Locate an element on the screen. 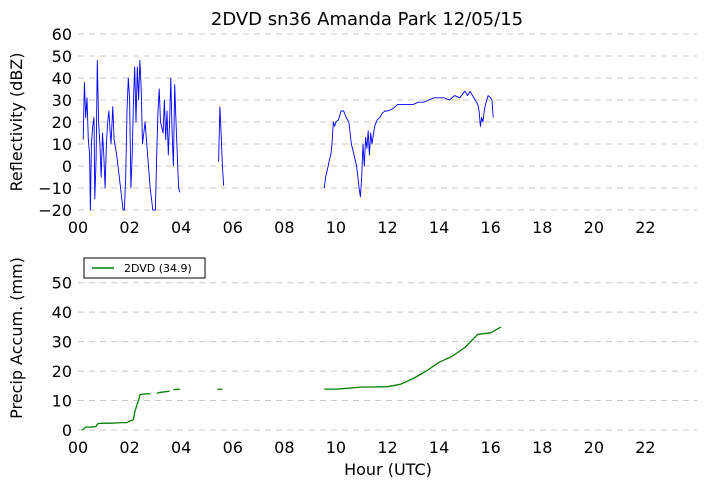 The image size is (707, 490). legend-box is located at coordinates (144, 268).